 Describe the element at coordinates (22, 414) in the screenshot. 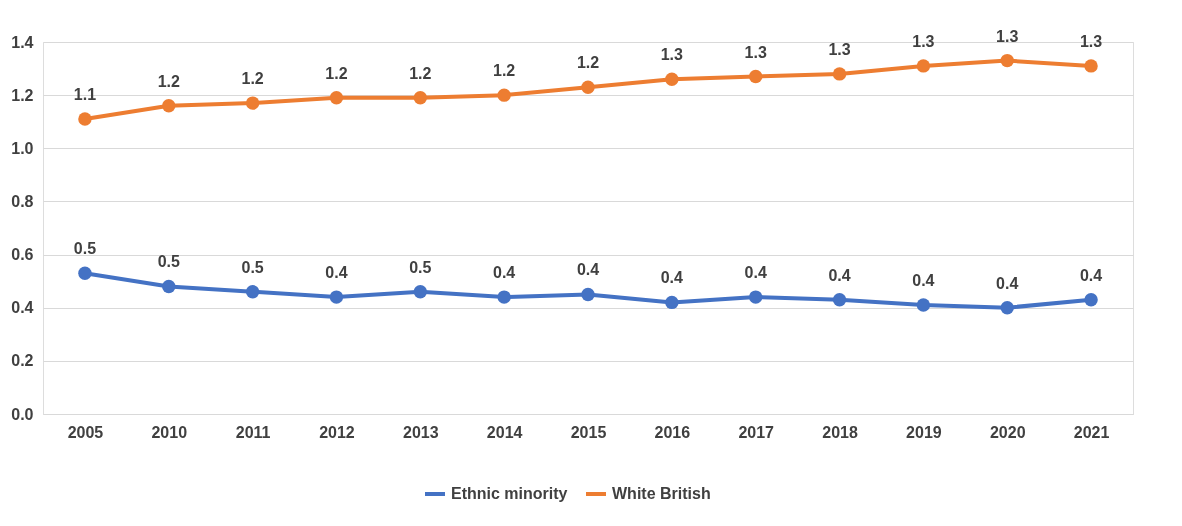

I see `y-tick-label: 0.0` at that location.